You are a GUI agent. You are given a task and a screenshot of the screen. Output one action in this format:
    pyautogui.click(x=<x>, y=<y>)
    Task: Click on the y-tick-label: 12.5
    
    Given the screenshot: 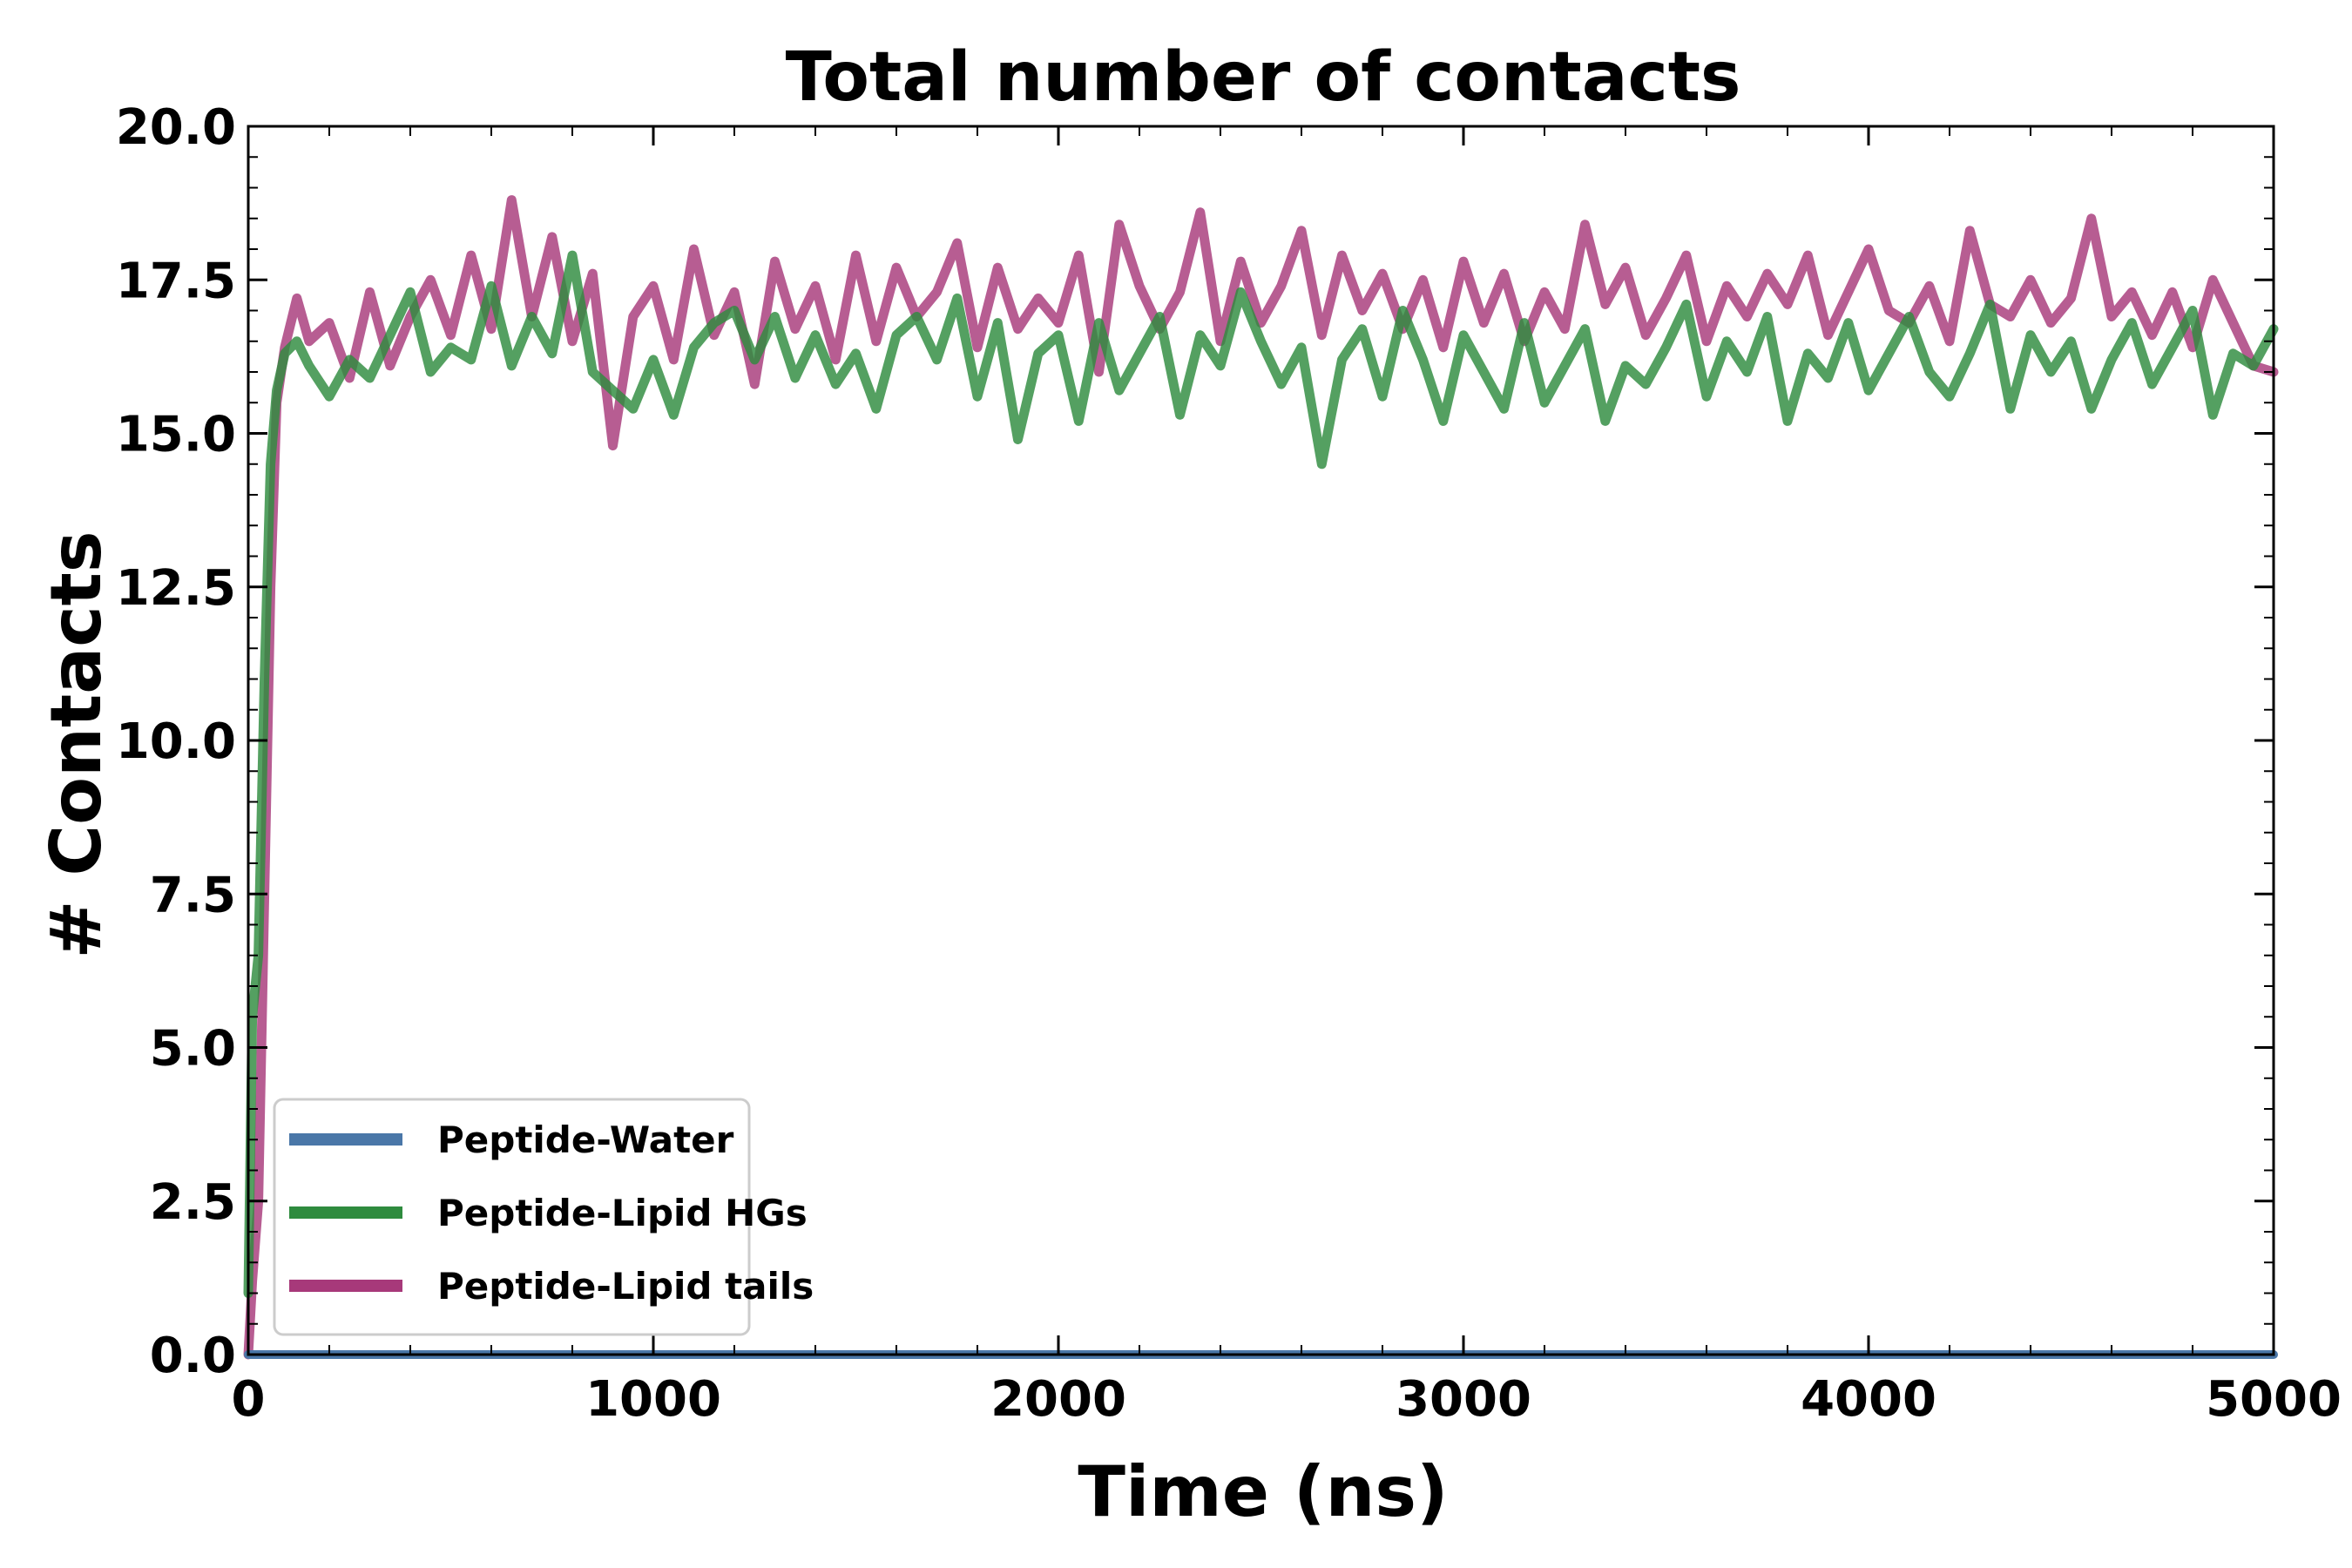 What is the action you would take?
    pyautogui.click(x=176, y=588)
    